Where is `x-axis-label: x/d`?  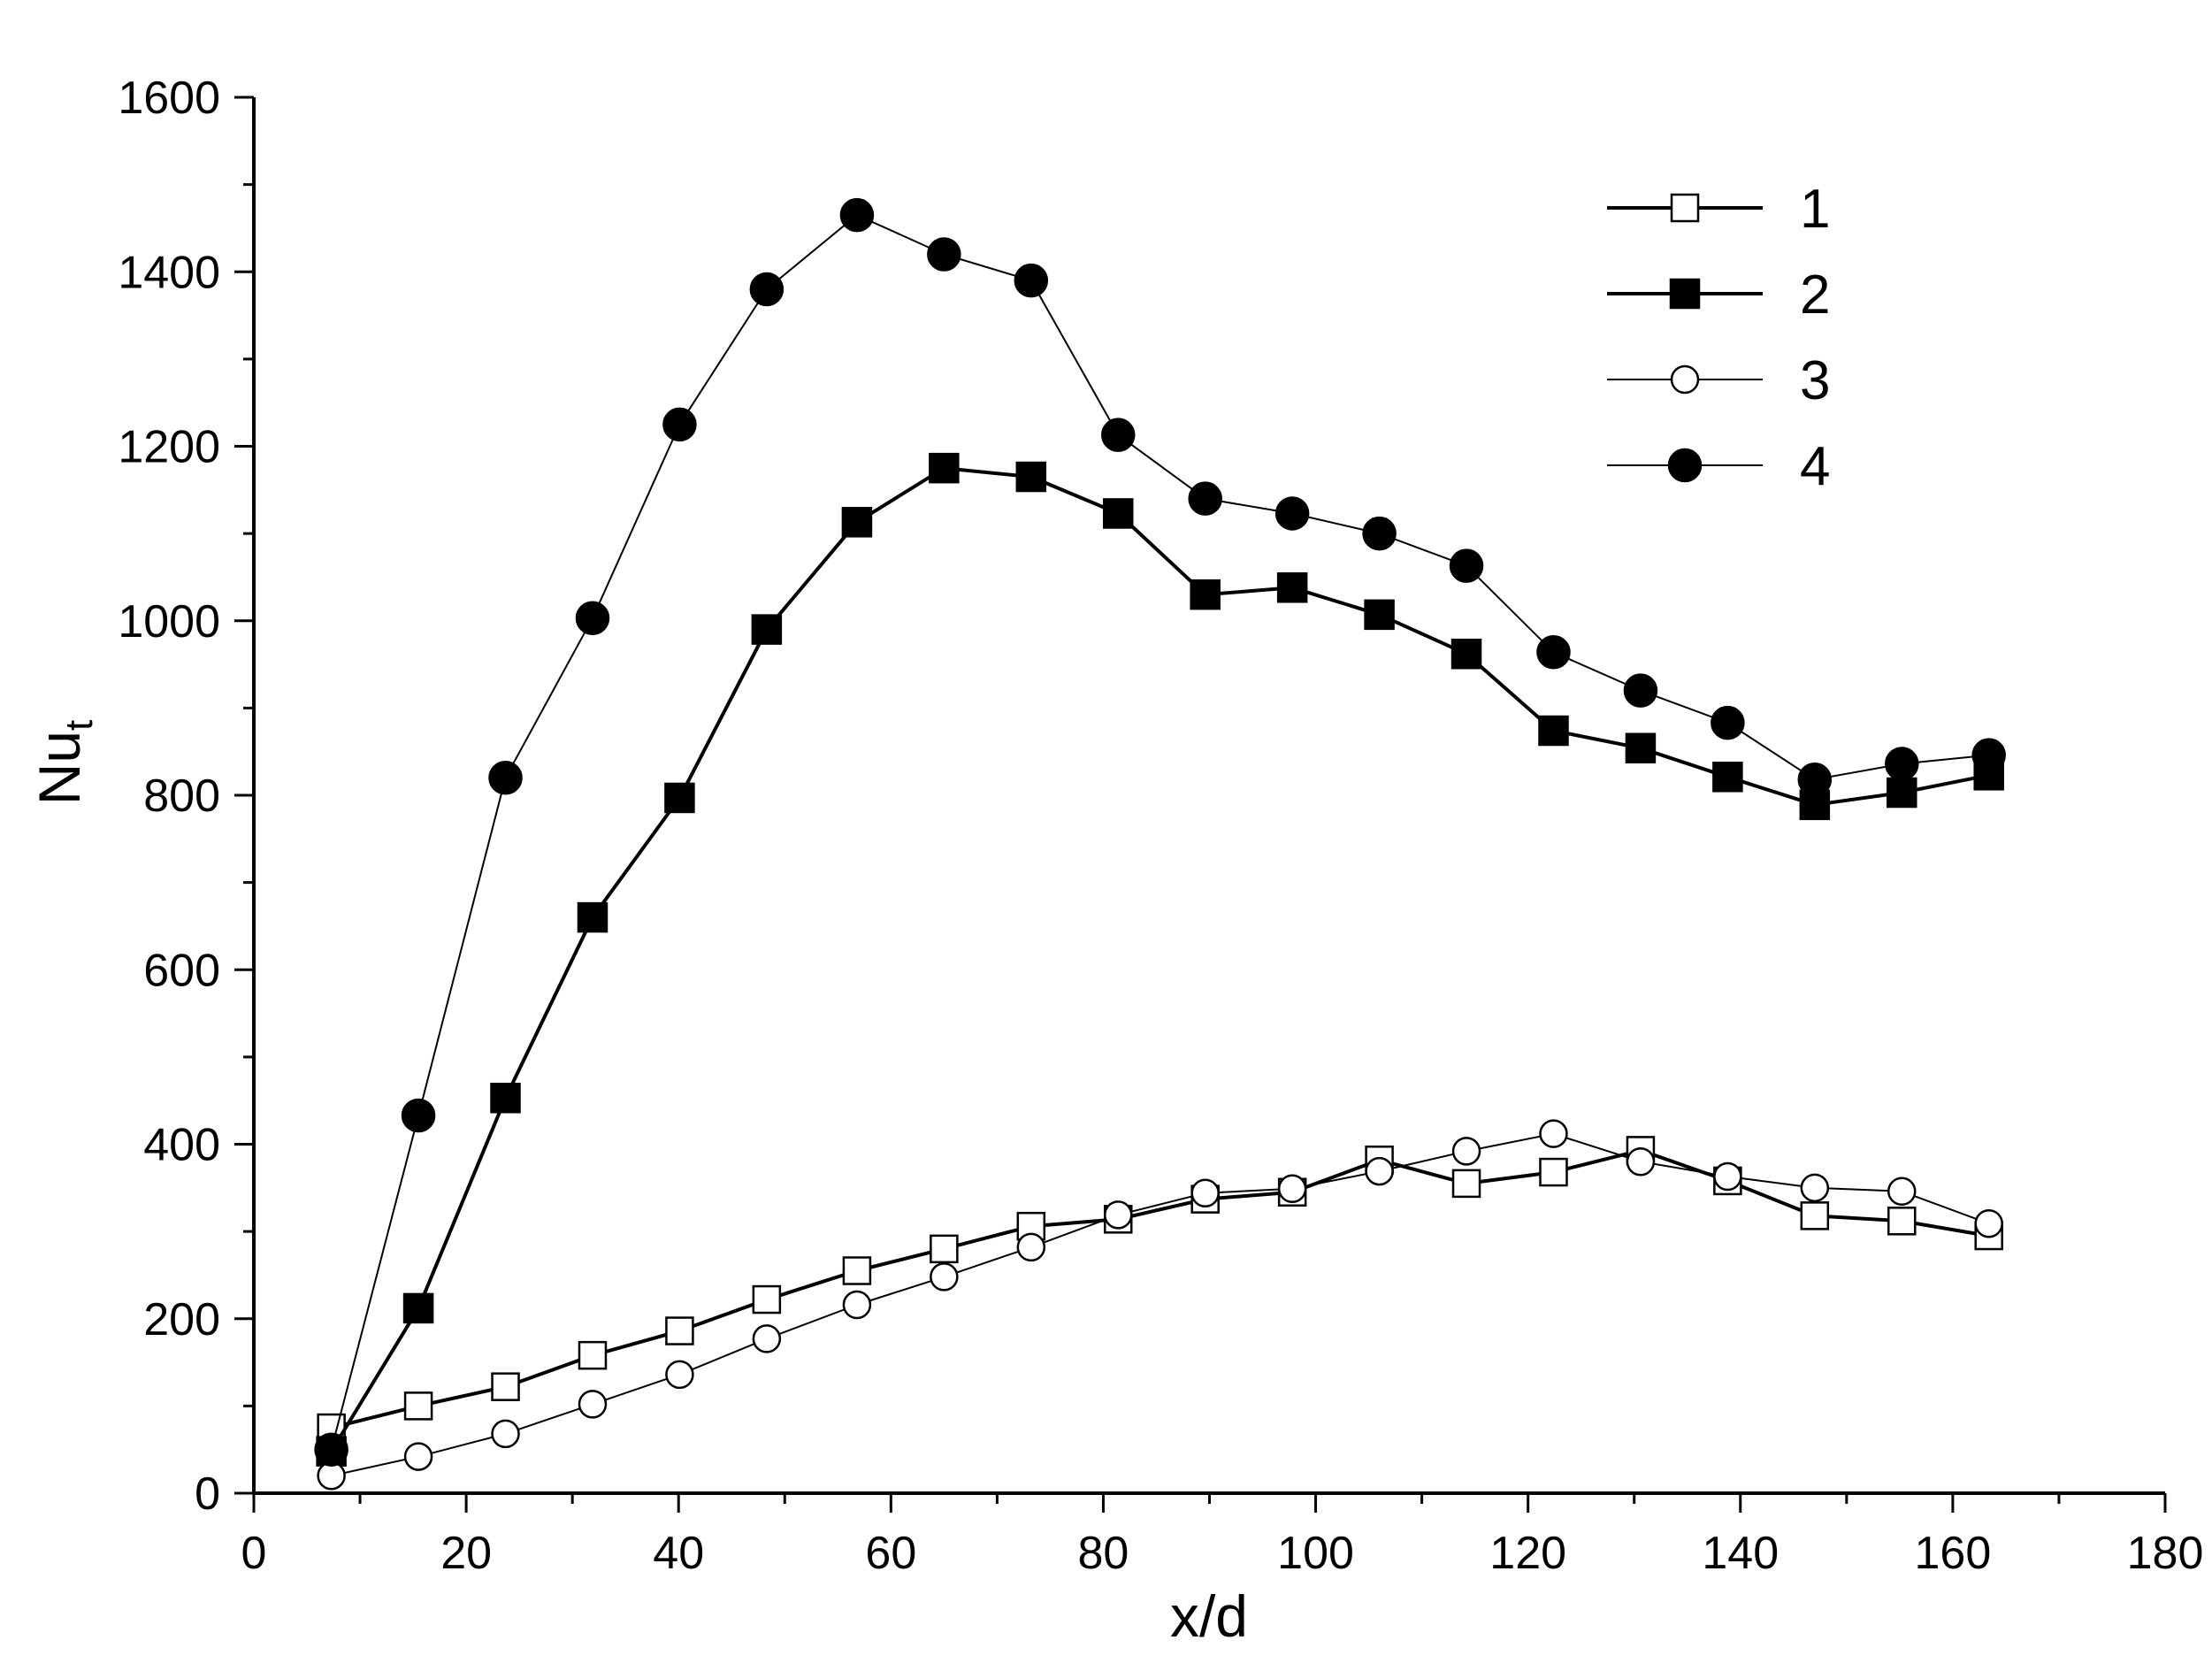
x-axis-label: x/d is located at coordinates (1209, 1616).